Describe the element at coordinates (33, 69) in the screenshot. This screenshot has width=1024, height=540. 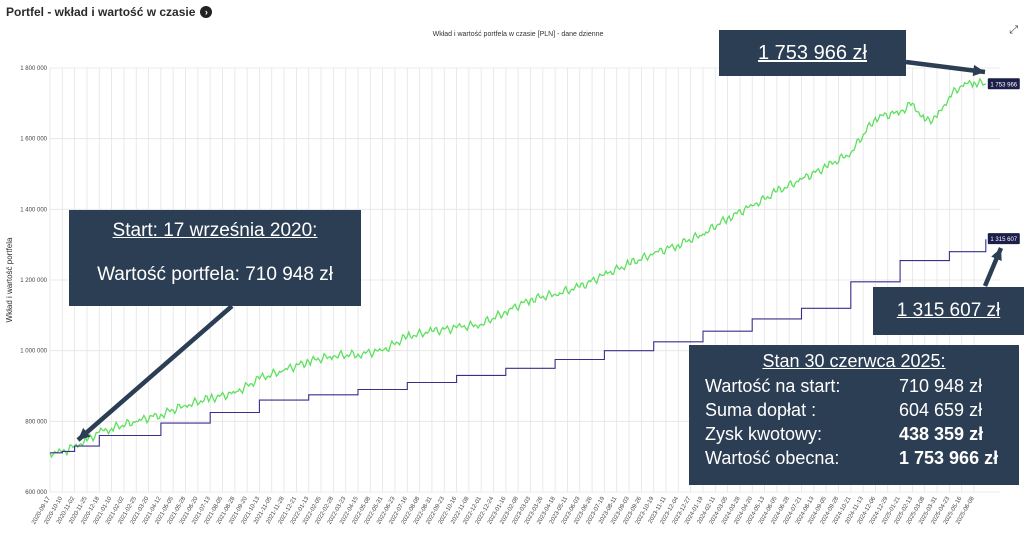
I see `y-tick-label: 1 800 000` at that location.